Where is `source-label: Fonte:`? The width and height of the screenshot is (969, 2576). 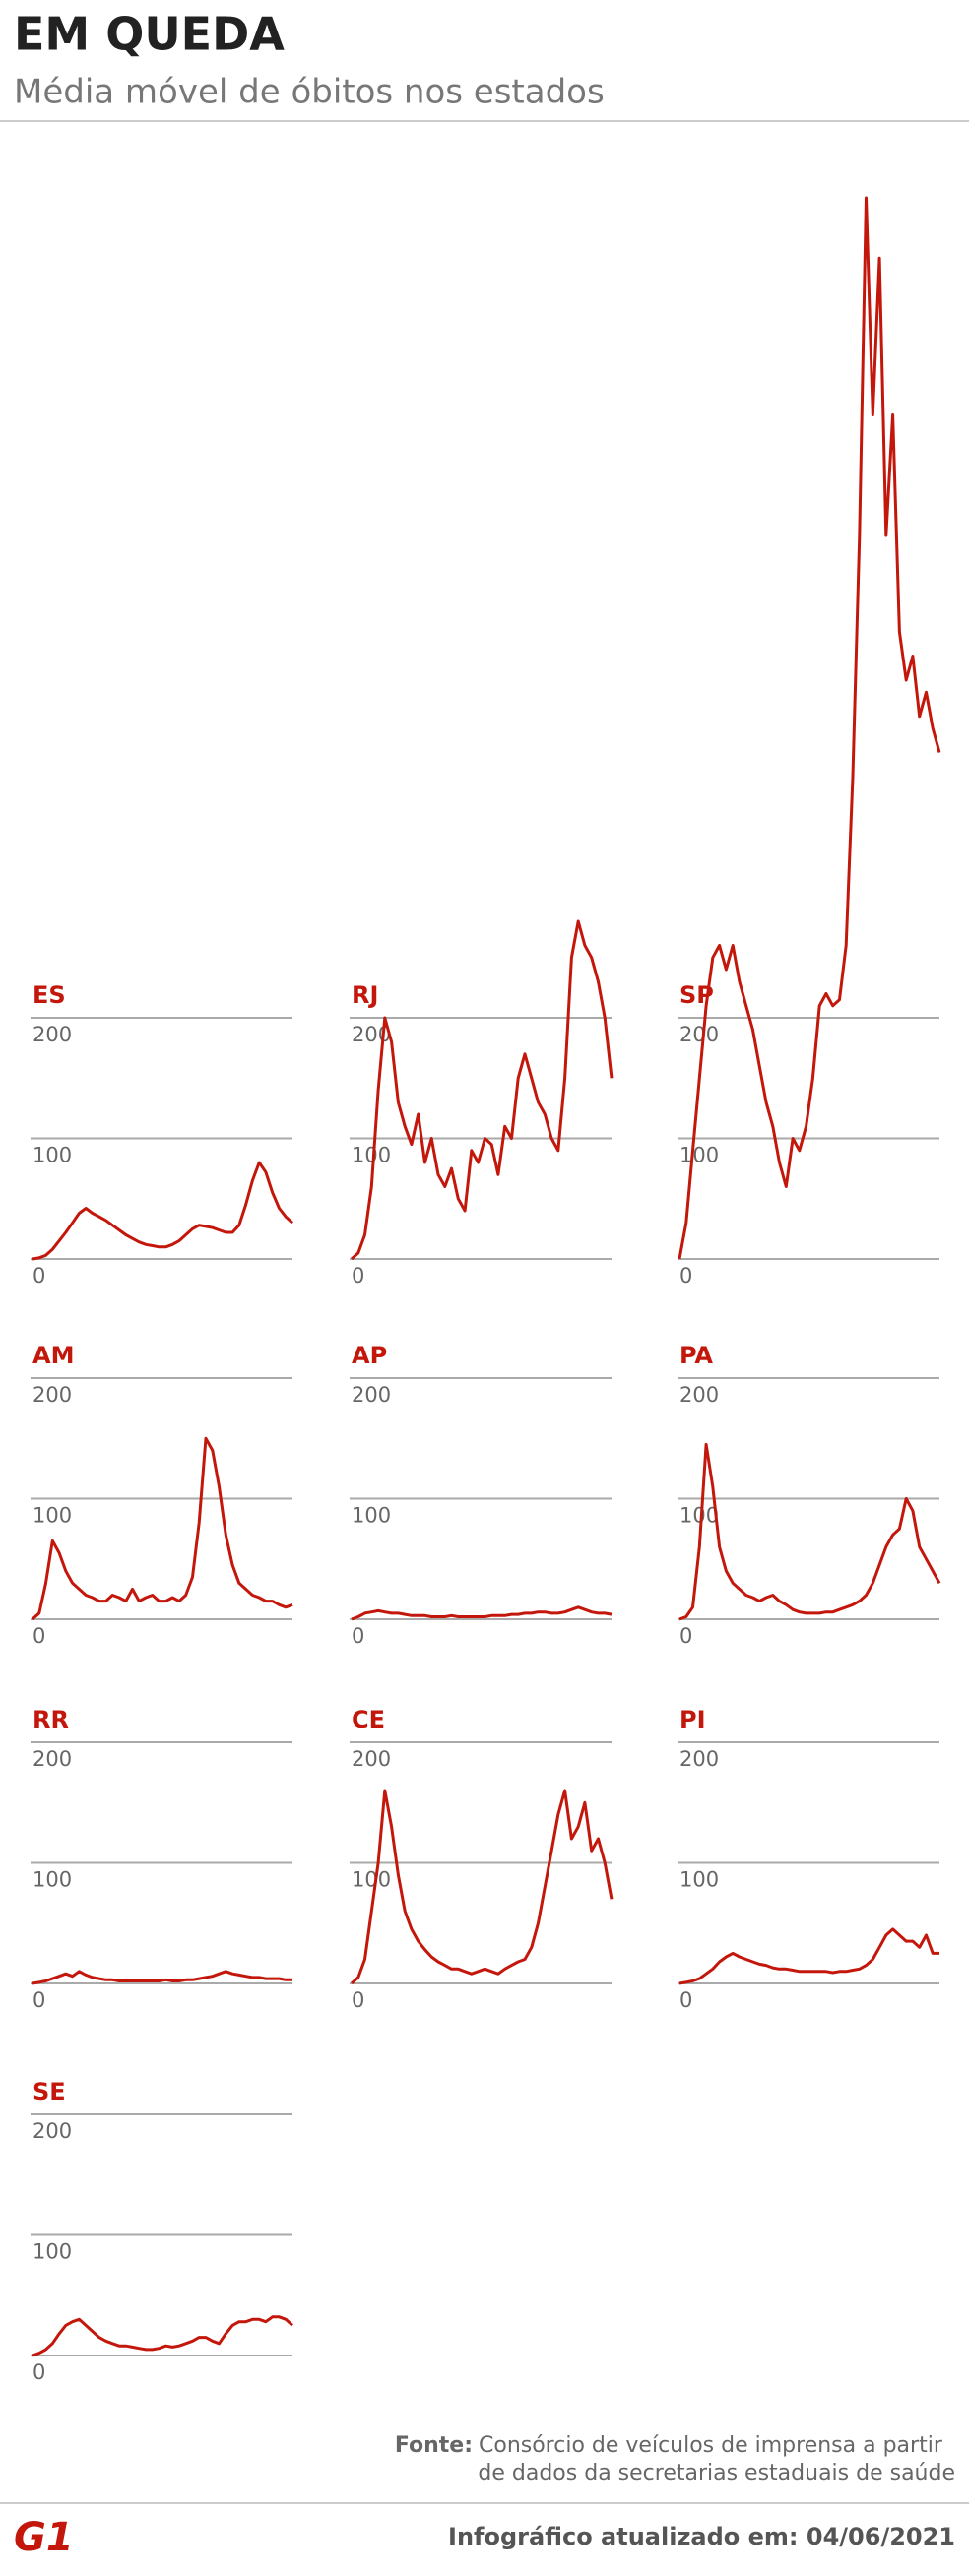
source-label: Fonte: is located at coordinates (434, 2445).